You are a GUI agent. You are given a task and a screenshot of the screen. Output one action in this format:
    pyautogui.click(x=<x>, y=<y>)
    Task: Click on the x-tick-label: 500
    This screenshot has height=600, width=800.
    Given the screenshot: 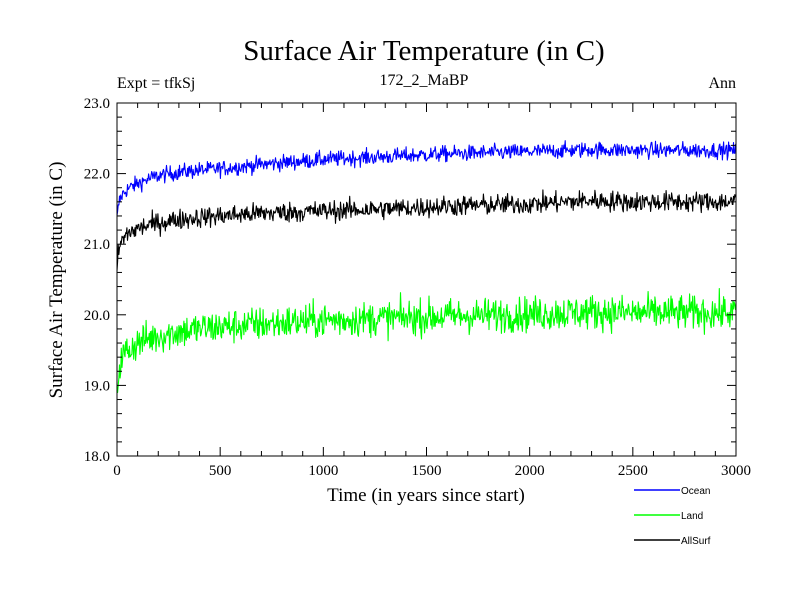 What is the action you would take?
    pyautogui.click(x=220, y=471)
    